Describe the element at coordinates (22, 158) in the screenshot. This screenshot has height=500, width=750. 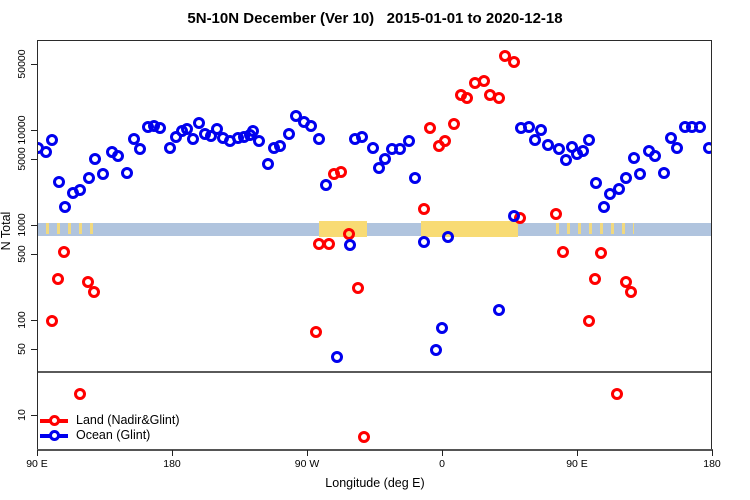
I see `y-tick-label: 5000` at that location.